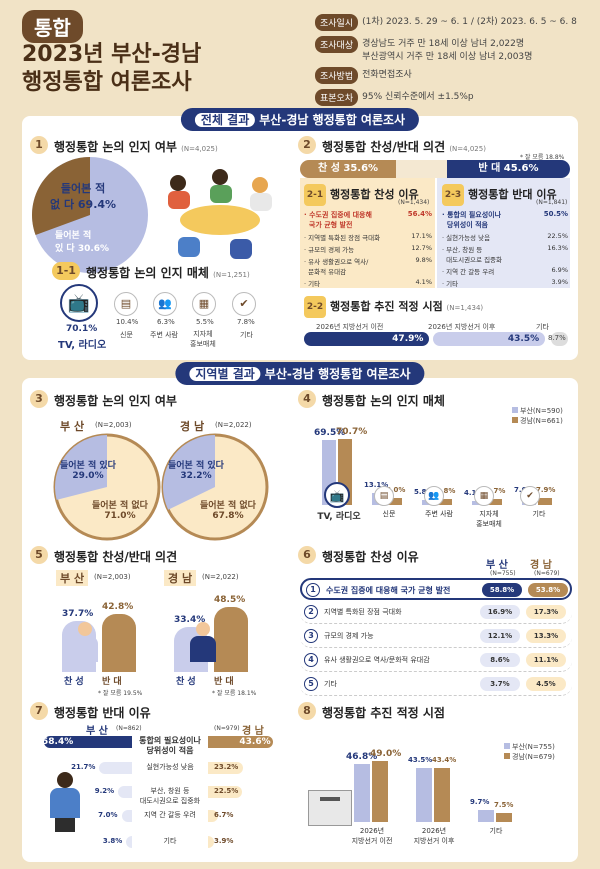  Describe the element at coordinates (404, 147) in the screenshot. I see `q2-title: 행정통합 찬성/반대 의견 (N=4,025)` at that location.